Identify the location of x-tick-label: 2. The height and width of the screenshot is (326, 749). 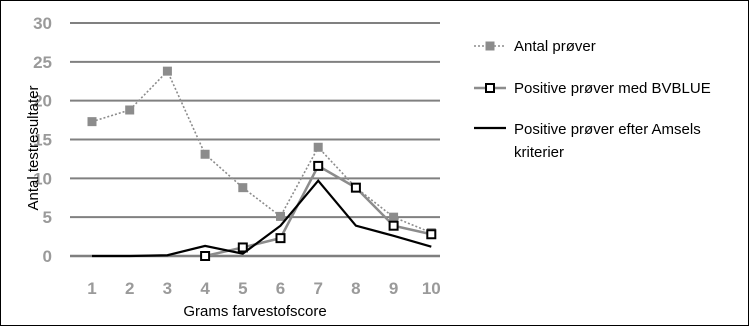
(129, 288).